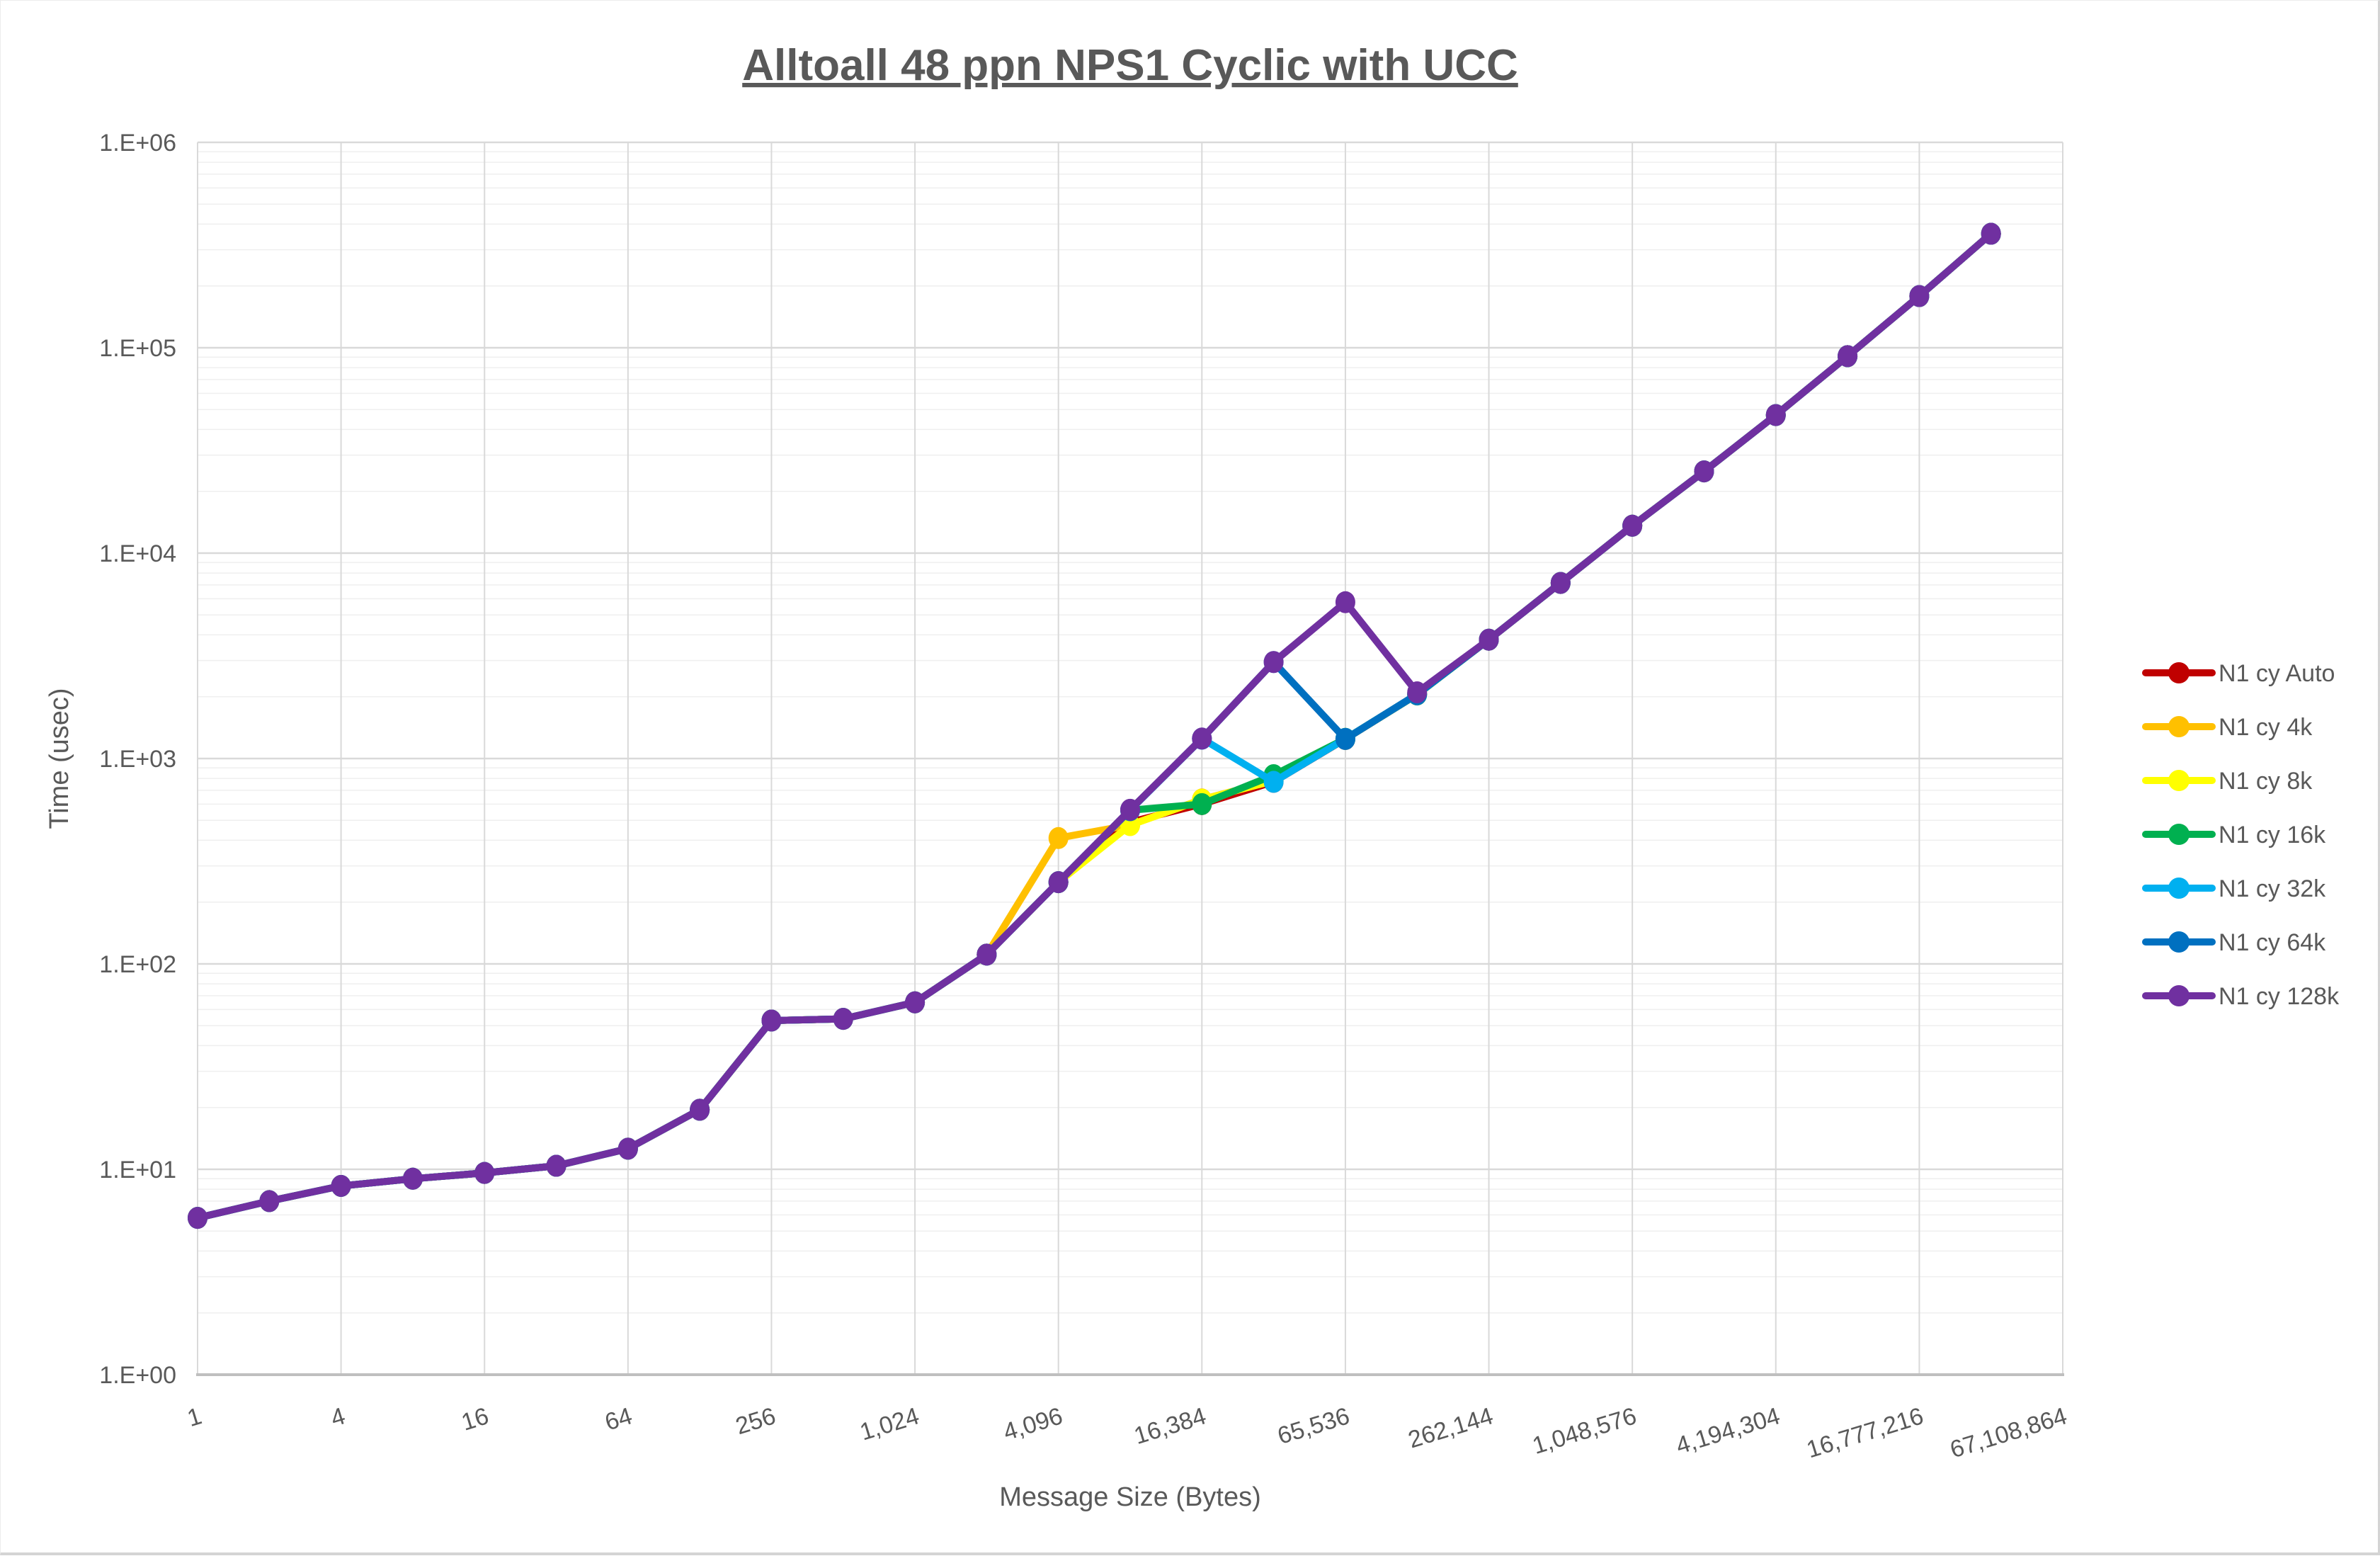  I want to click on x-tick-label: 65,536, so click(1314, 1426).